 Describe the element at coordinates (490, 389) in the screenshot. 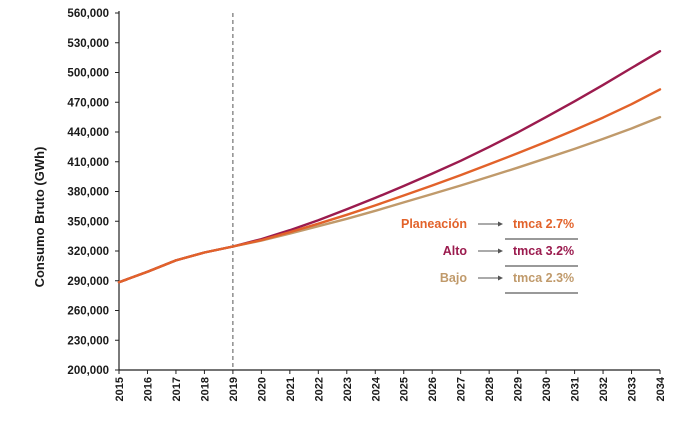

I see `x-tick-label: 2028` at that location.